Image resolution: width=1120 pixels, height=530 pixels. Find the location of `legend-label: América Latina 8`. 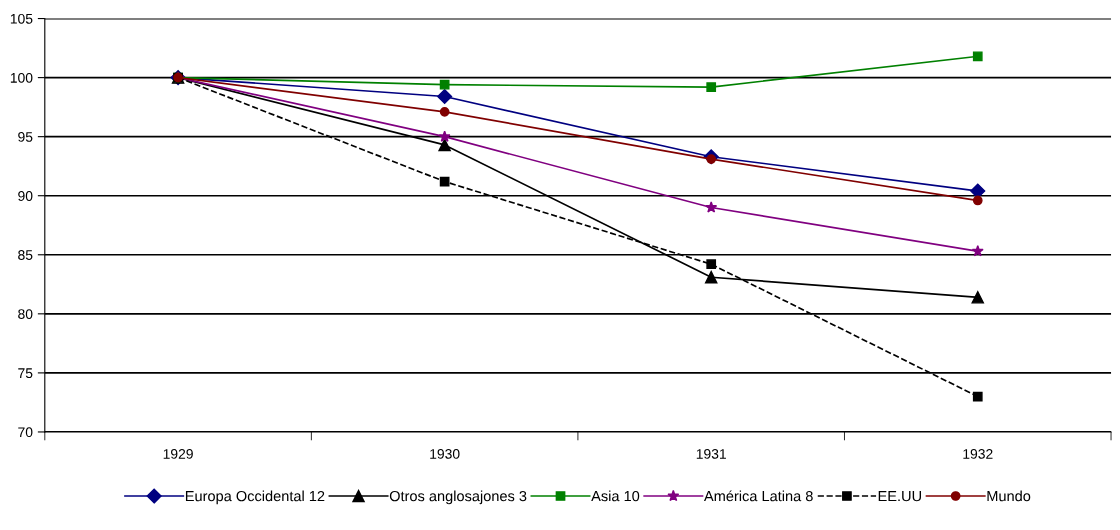

legend-label: América Latina 8 is located at coordinates (758, 496).